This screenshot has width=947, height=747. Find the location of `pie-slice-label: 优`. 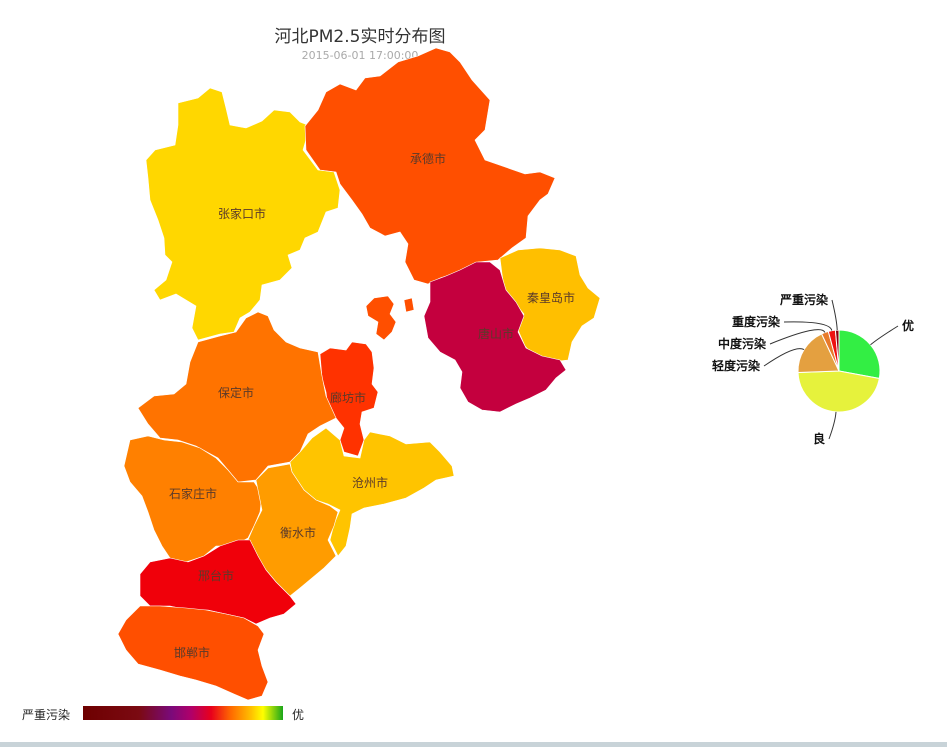

pie-slice-label: 优 is located at coordinates (908, 325).